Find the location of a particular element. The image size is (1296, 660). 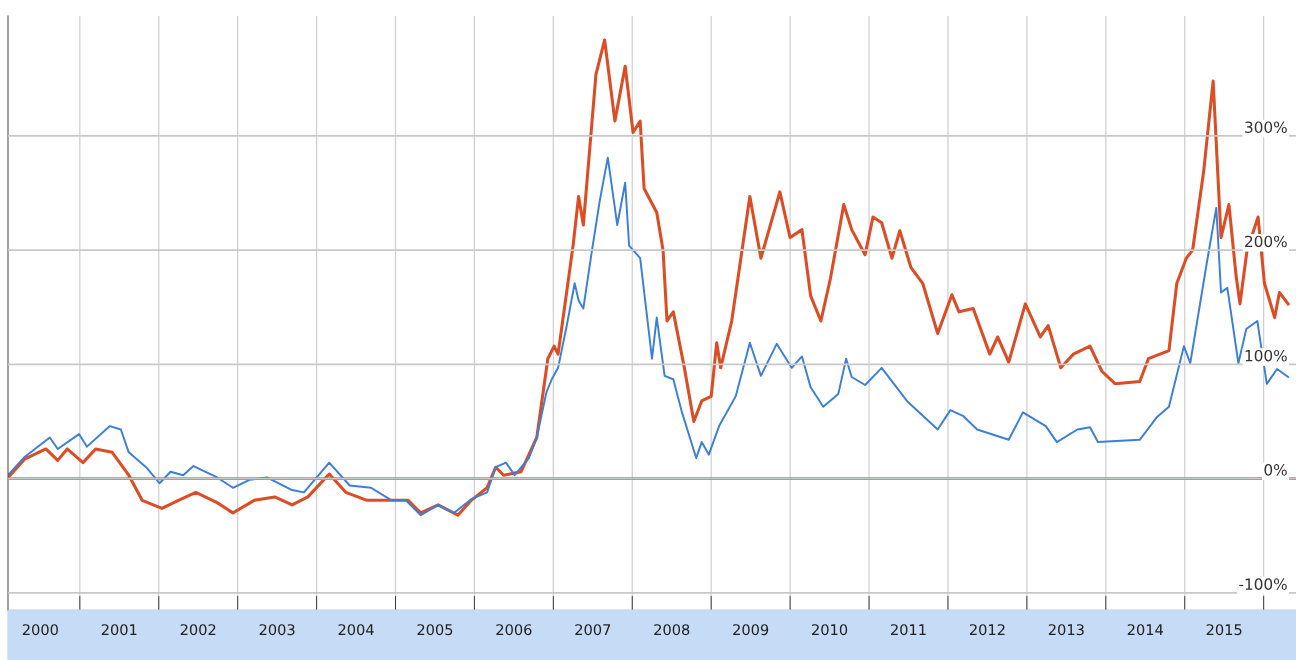

x-tick-label: 2014 is located at coordinates (1145, 630).